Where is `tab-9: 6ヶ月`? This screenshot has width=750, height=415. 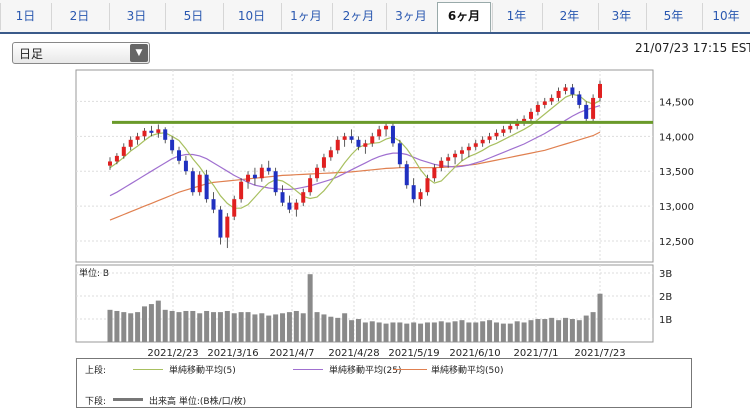
tab-9: 6ヶ月 is located at coordinates (464, 17).